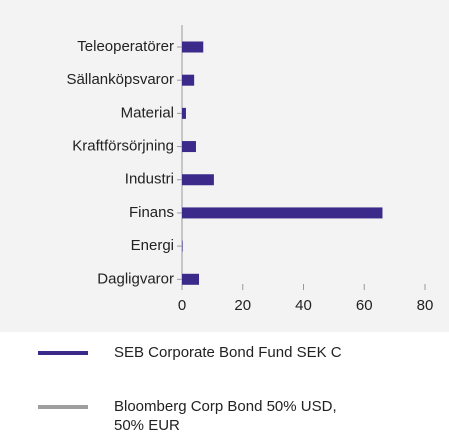 Image resolution: width=449 pixels, height=437 pixels. Describe the element at coordinates (182, 305) in the screenshot. I see `x-tick-label: 0` at that location.